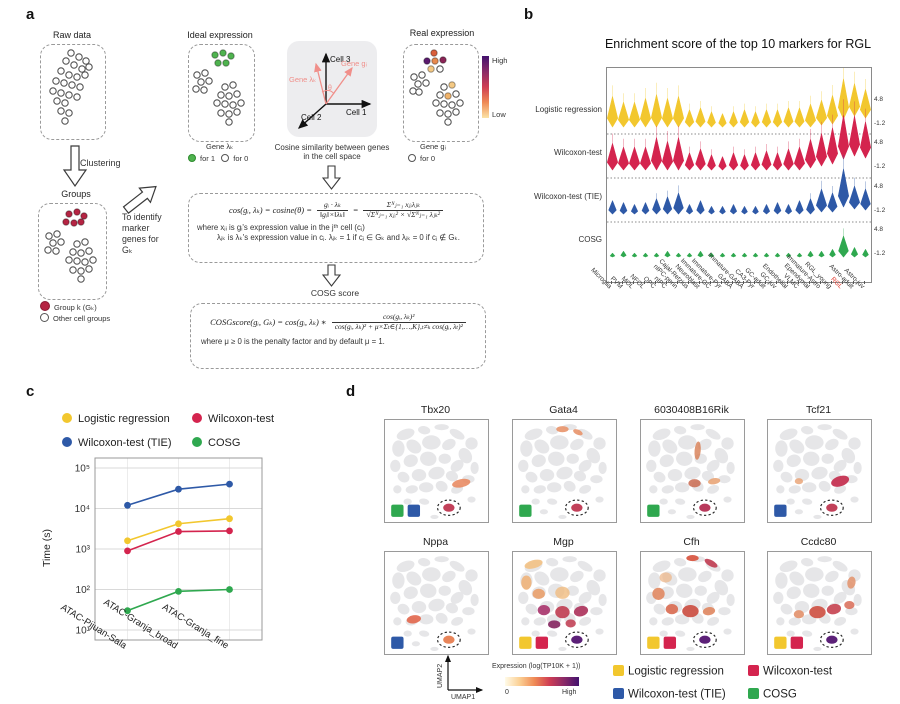  What do you see at coordinates (67, 442) in the screenshot?
I see `legend-dot-tie` at bounding box center [67, 442].